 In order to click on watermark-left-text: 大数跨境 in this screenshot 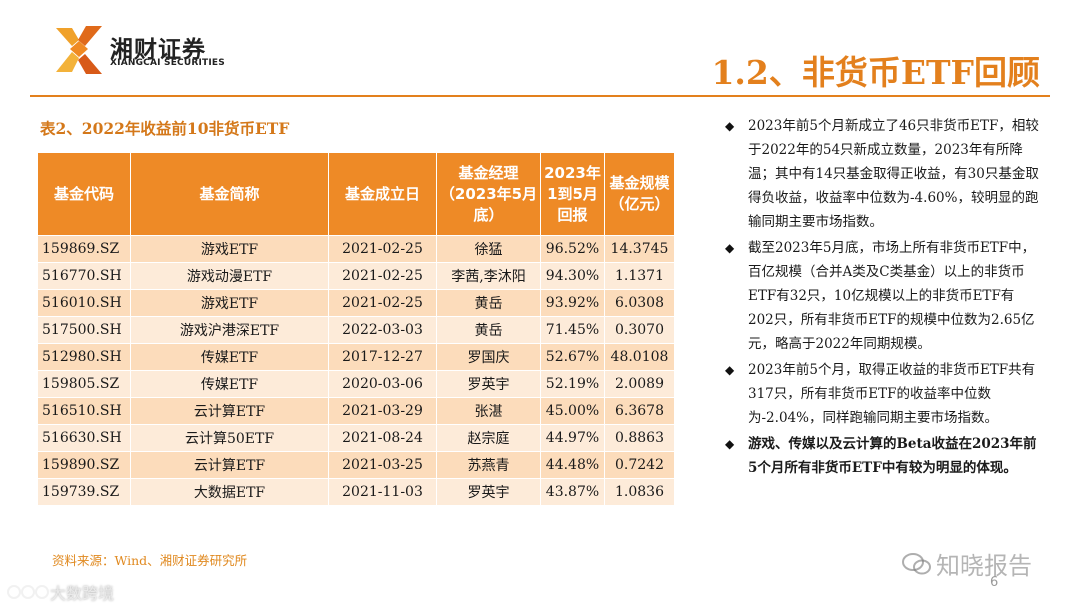, I will do `click(82, 593)`.